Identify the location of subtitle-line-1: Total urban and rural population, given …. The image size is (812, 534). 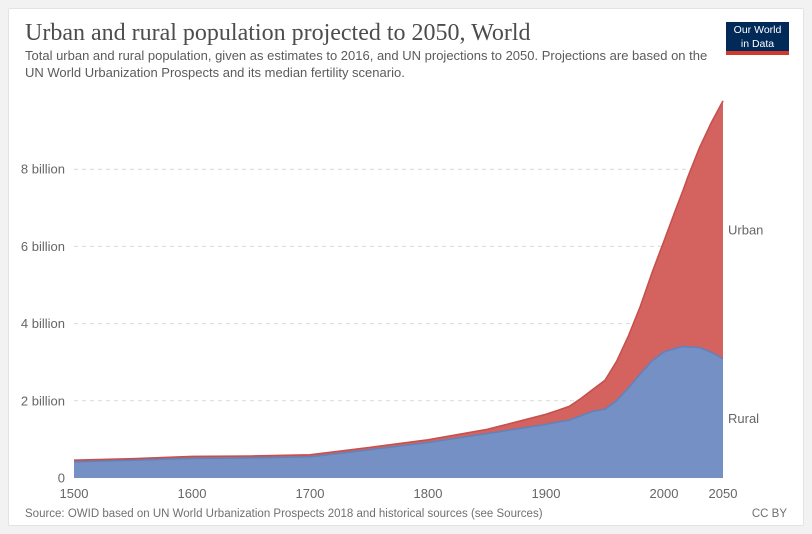
(366, 55).